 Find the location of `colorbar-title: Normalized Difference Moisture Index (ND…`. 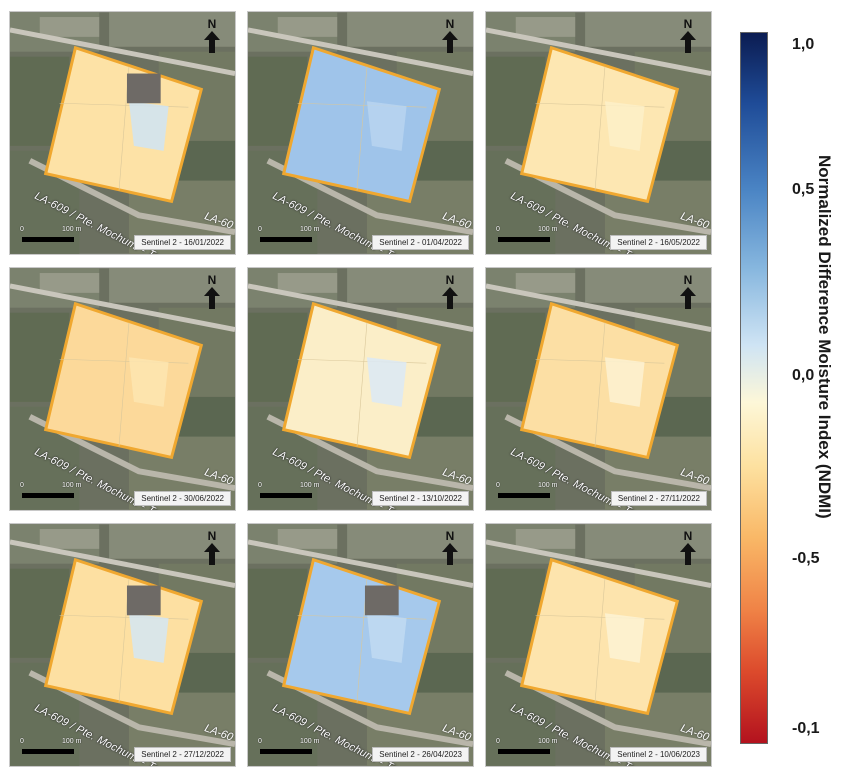

colorbar-title: Normalized Difference Moisture Index (ND… is located at coordinates (824, 337).